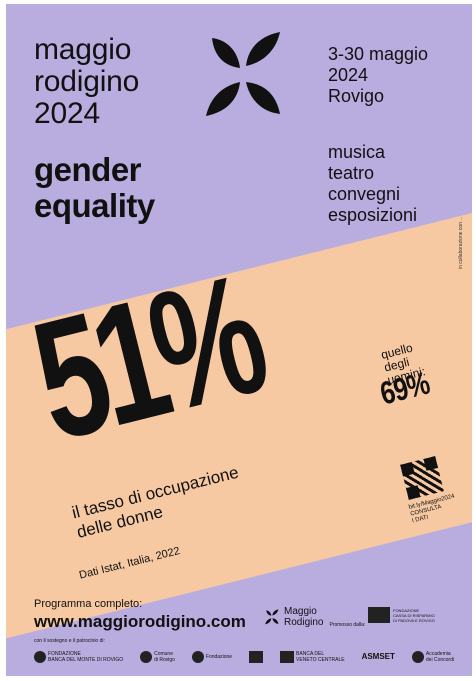  What do you see at coordinates (140, 621) in the screenshot?
I see `website-link: www.maggiorodigino.com` at bounding box center [140, 621].